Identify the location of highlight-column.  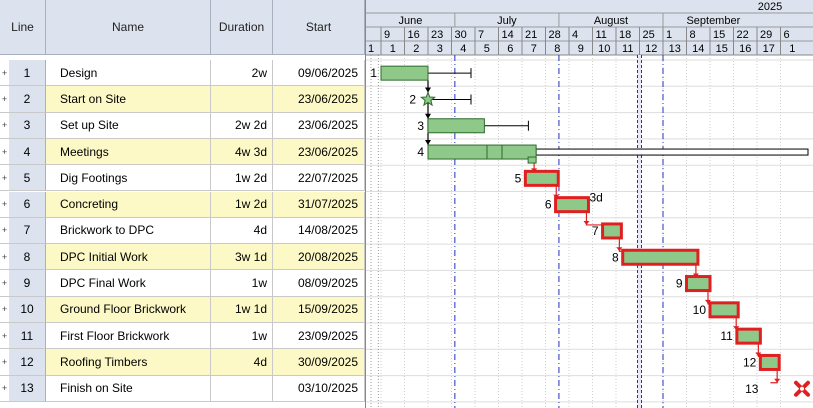
(639, 231).